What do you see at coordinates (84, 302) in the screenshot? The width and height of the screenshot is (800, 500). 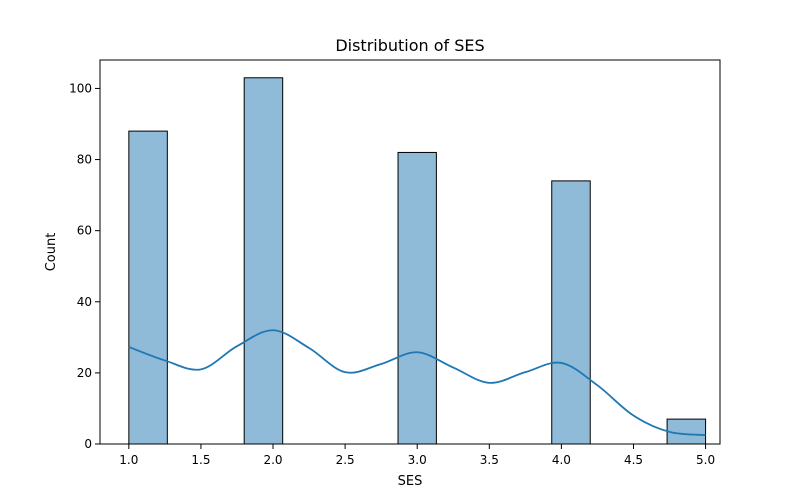 I see `y-tick-label: 40` at bounding box center [84, 302].